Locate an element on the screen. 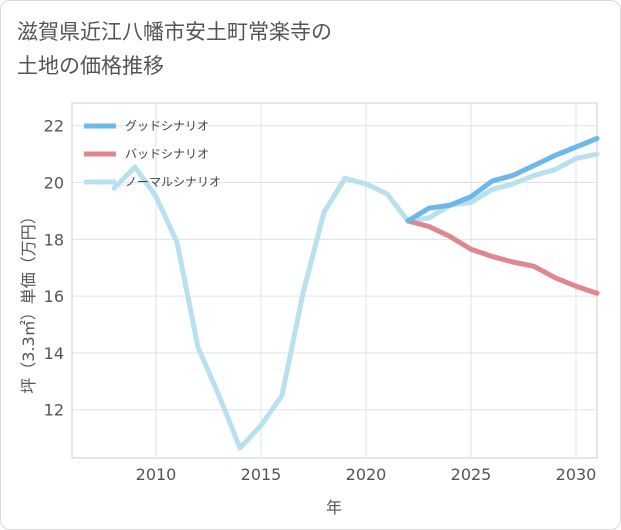 This screenshot has height=530, width=621. x-axis-label: 年 is located at coordinates (334, 507).